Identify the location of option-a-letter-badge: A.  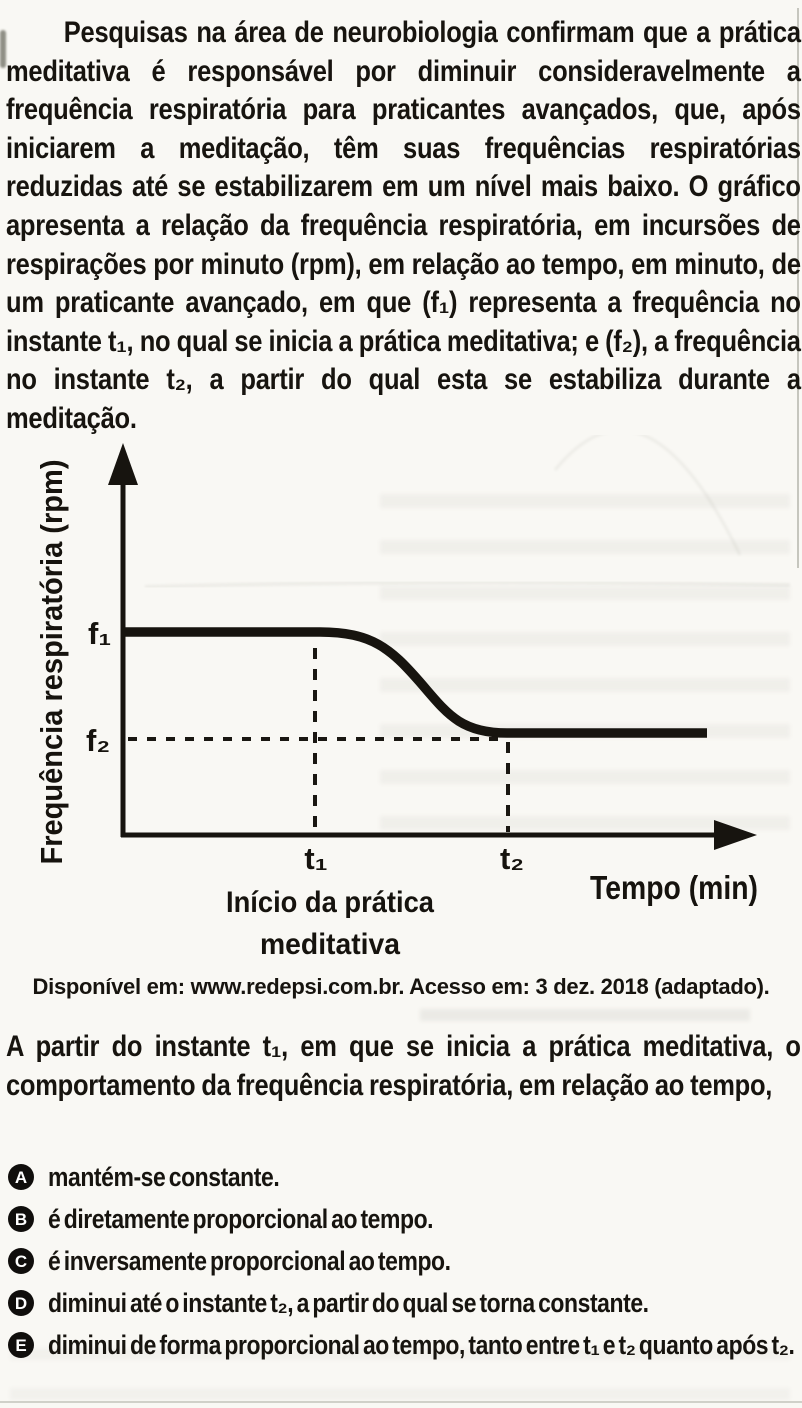
(21, 1177).